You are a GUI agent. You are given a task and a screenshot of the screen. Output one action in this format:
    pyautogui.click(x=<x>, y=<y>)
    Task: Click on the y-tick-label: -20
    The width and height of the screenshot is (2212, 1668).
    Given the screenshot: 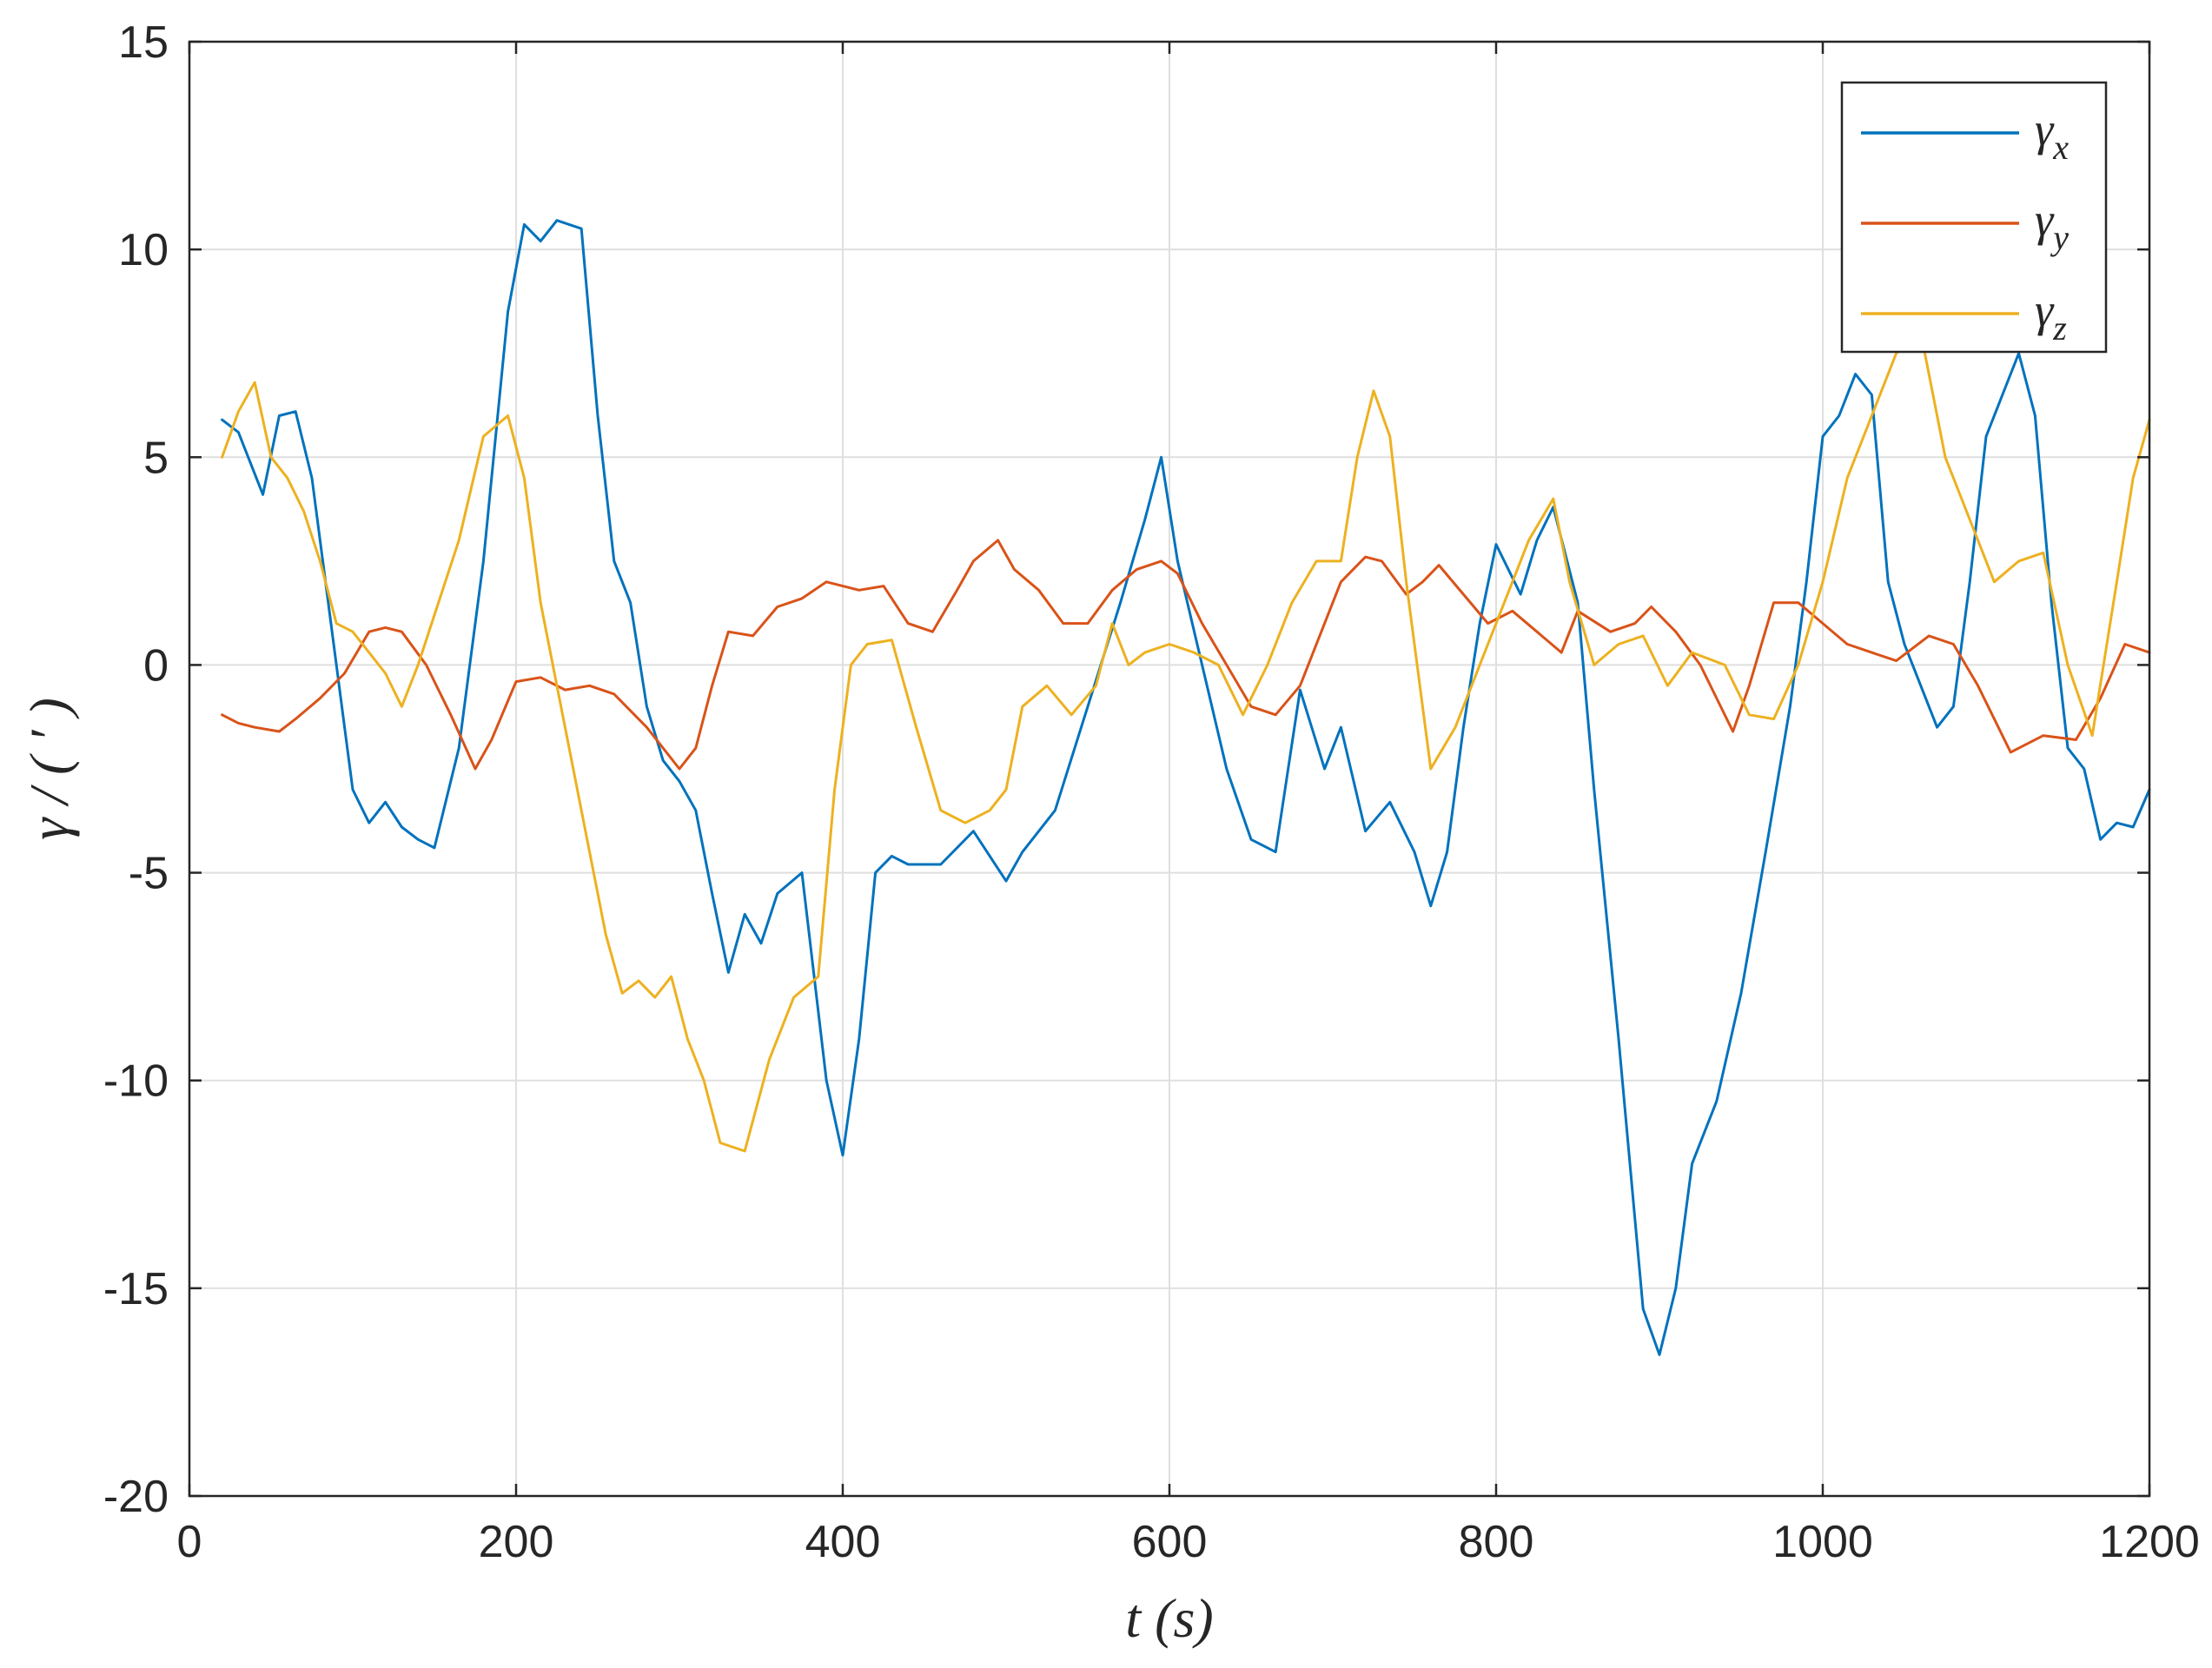 What is the action you would take?
    pyautogui.click(x=136, y=1497)
    